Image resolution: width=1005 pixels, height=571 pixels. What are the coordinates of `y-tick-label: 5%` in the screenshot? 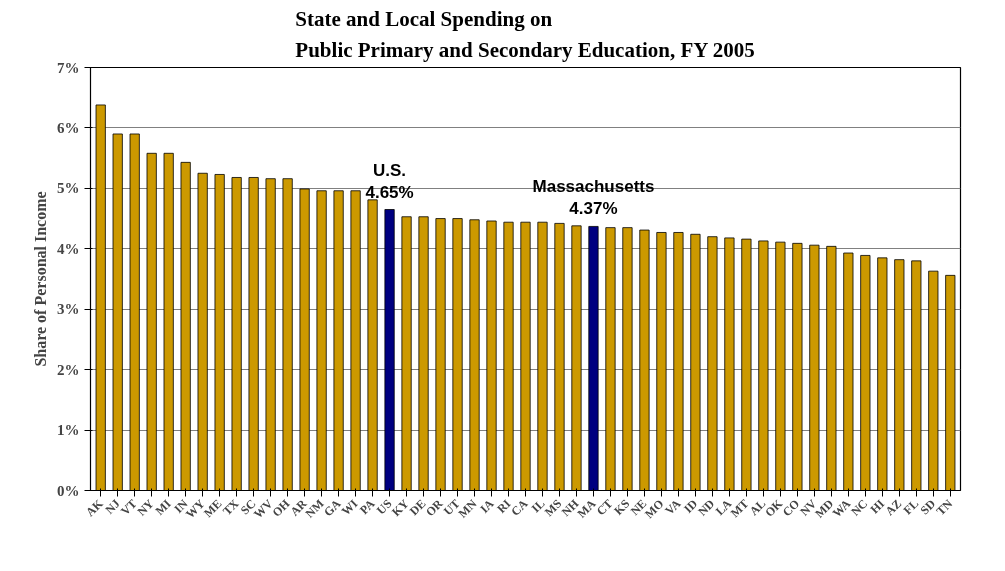 It's located at (68, 188).